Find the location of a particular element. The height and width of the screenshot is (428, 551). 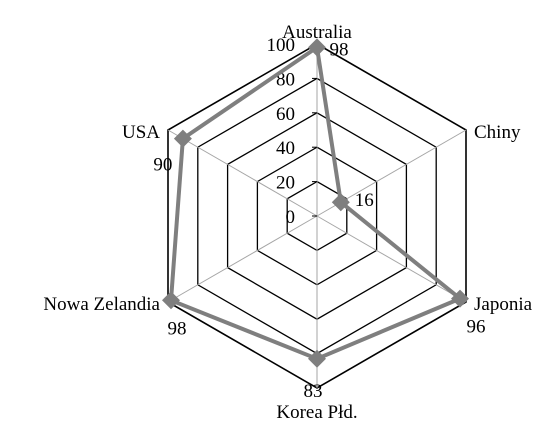

data-point-japonia is located at coordinates (460, 298).